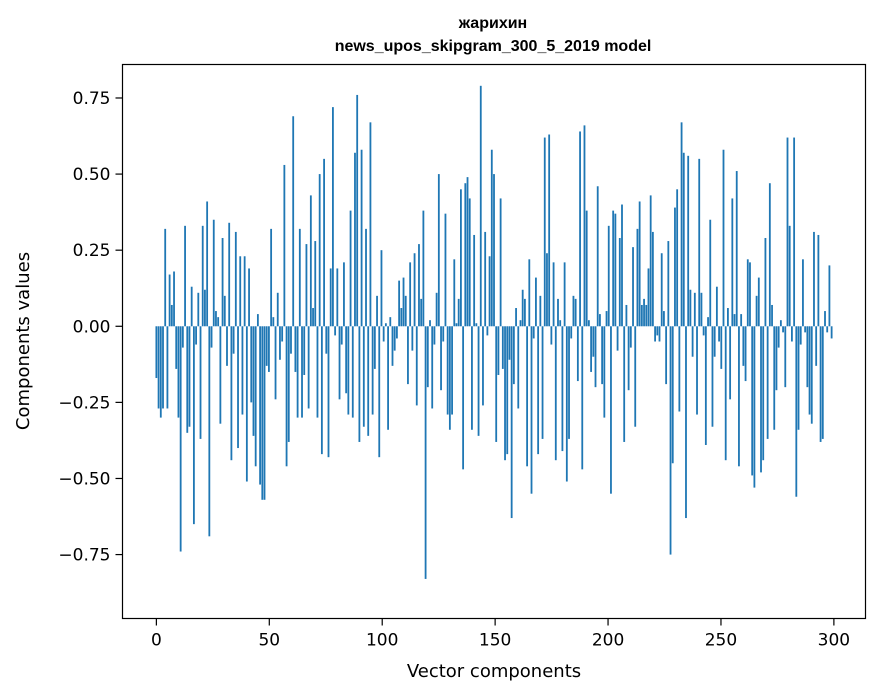  What do you see at coordinates (92, 251) in the screenshot?
I see `y-tick-label-4: 0.25` at bounding box center [92, 251].